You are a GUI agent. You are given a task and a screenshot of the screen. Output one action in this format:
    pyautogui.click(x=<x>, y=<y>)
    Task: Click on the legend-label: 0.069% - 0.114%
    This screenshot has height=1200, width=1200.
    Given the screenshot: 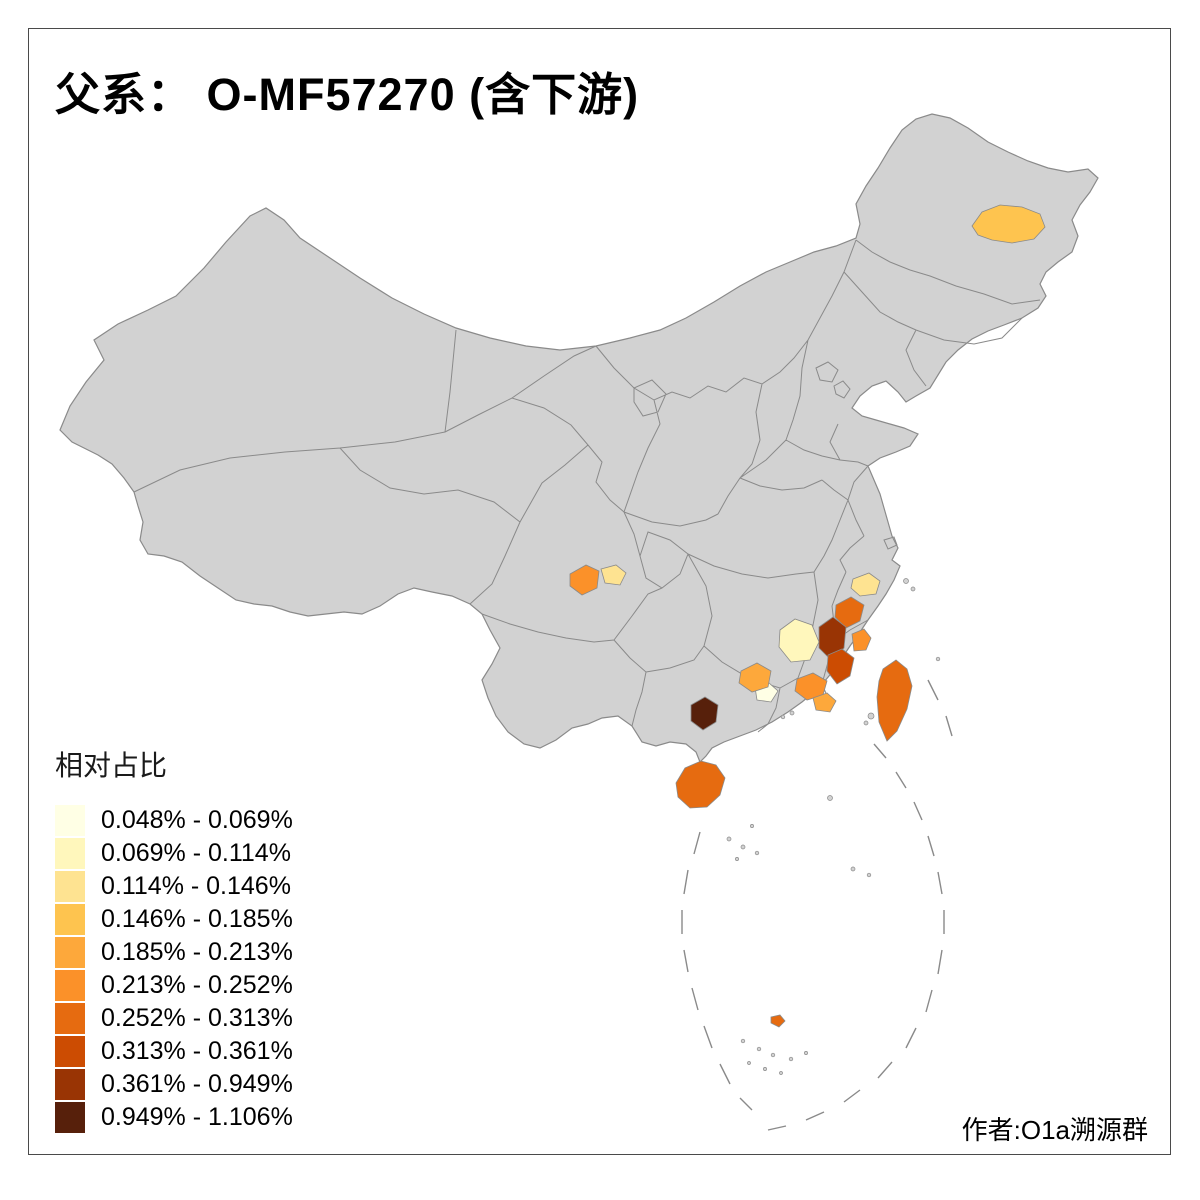 What is the action you would take?
    pyautogui.click(x=196, y=853)
    